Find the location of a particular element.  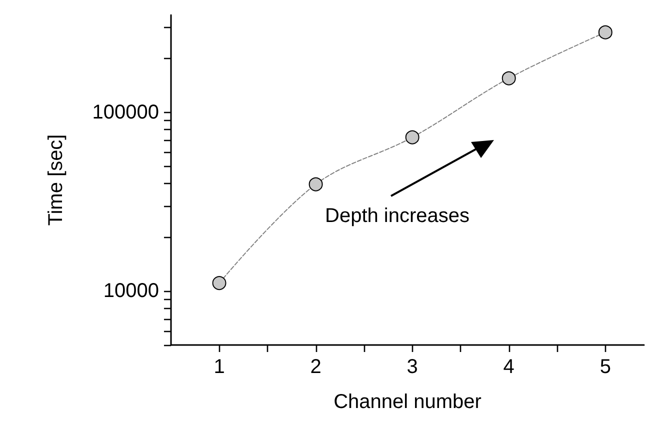

annotation: Depth increases is located at coordinates (397, 216).